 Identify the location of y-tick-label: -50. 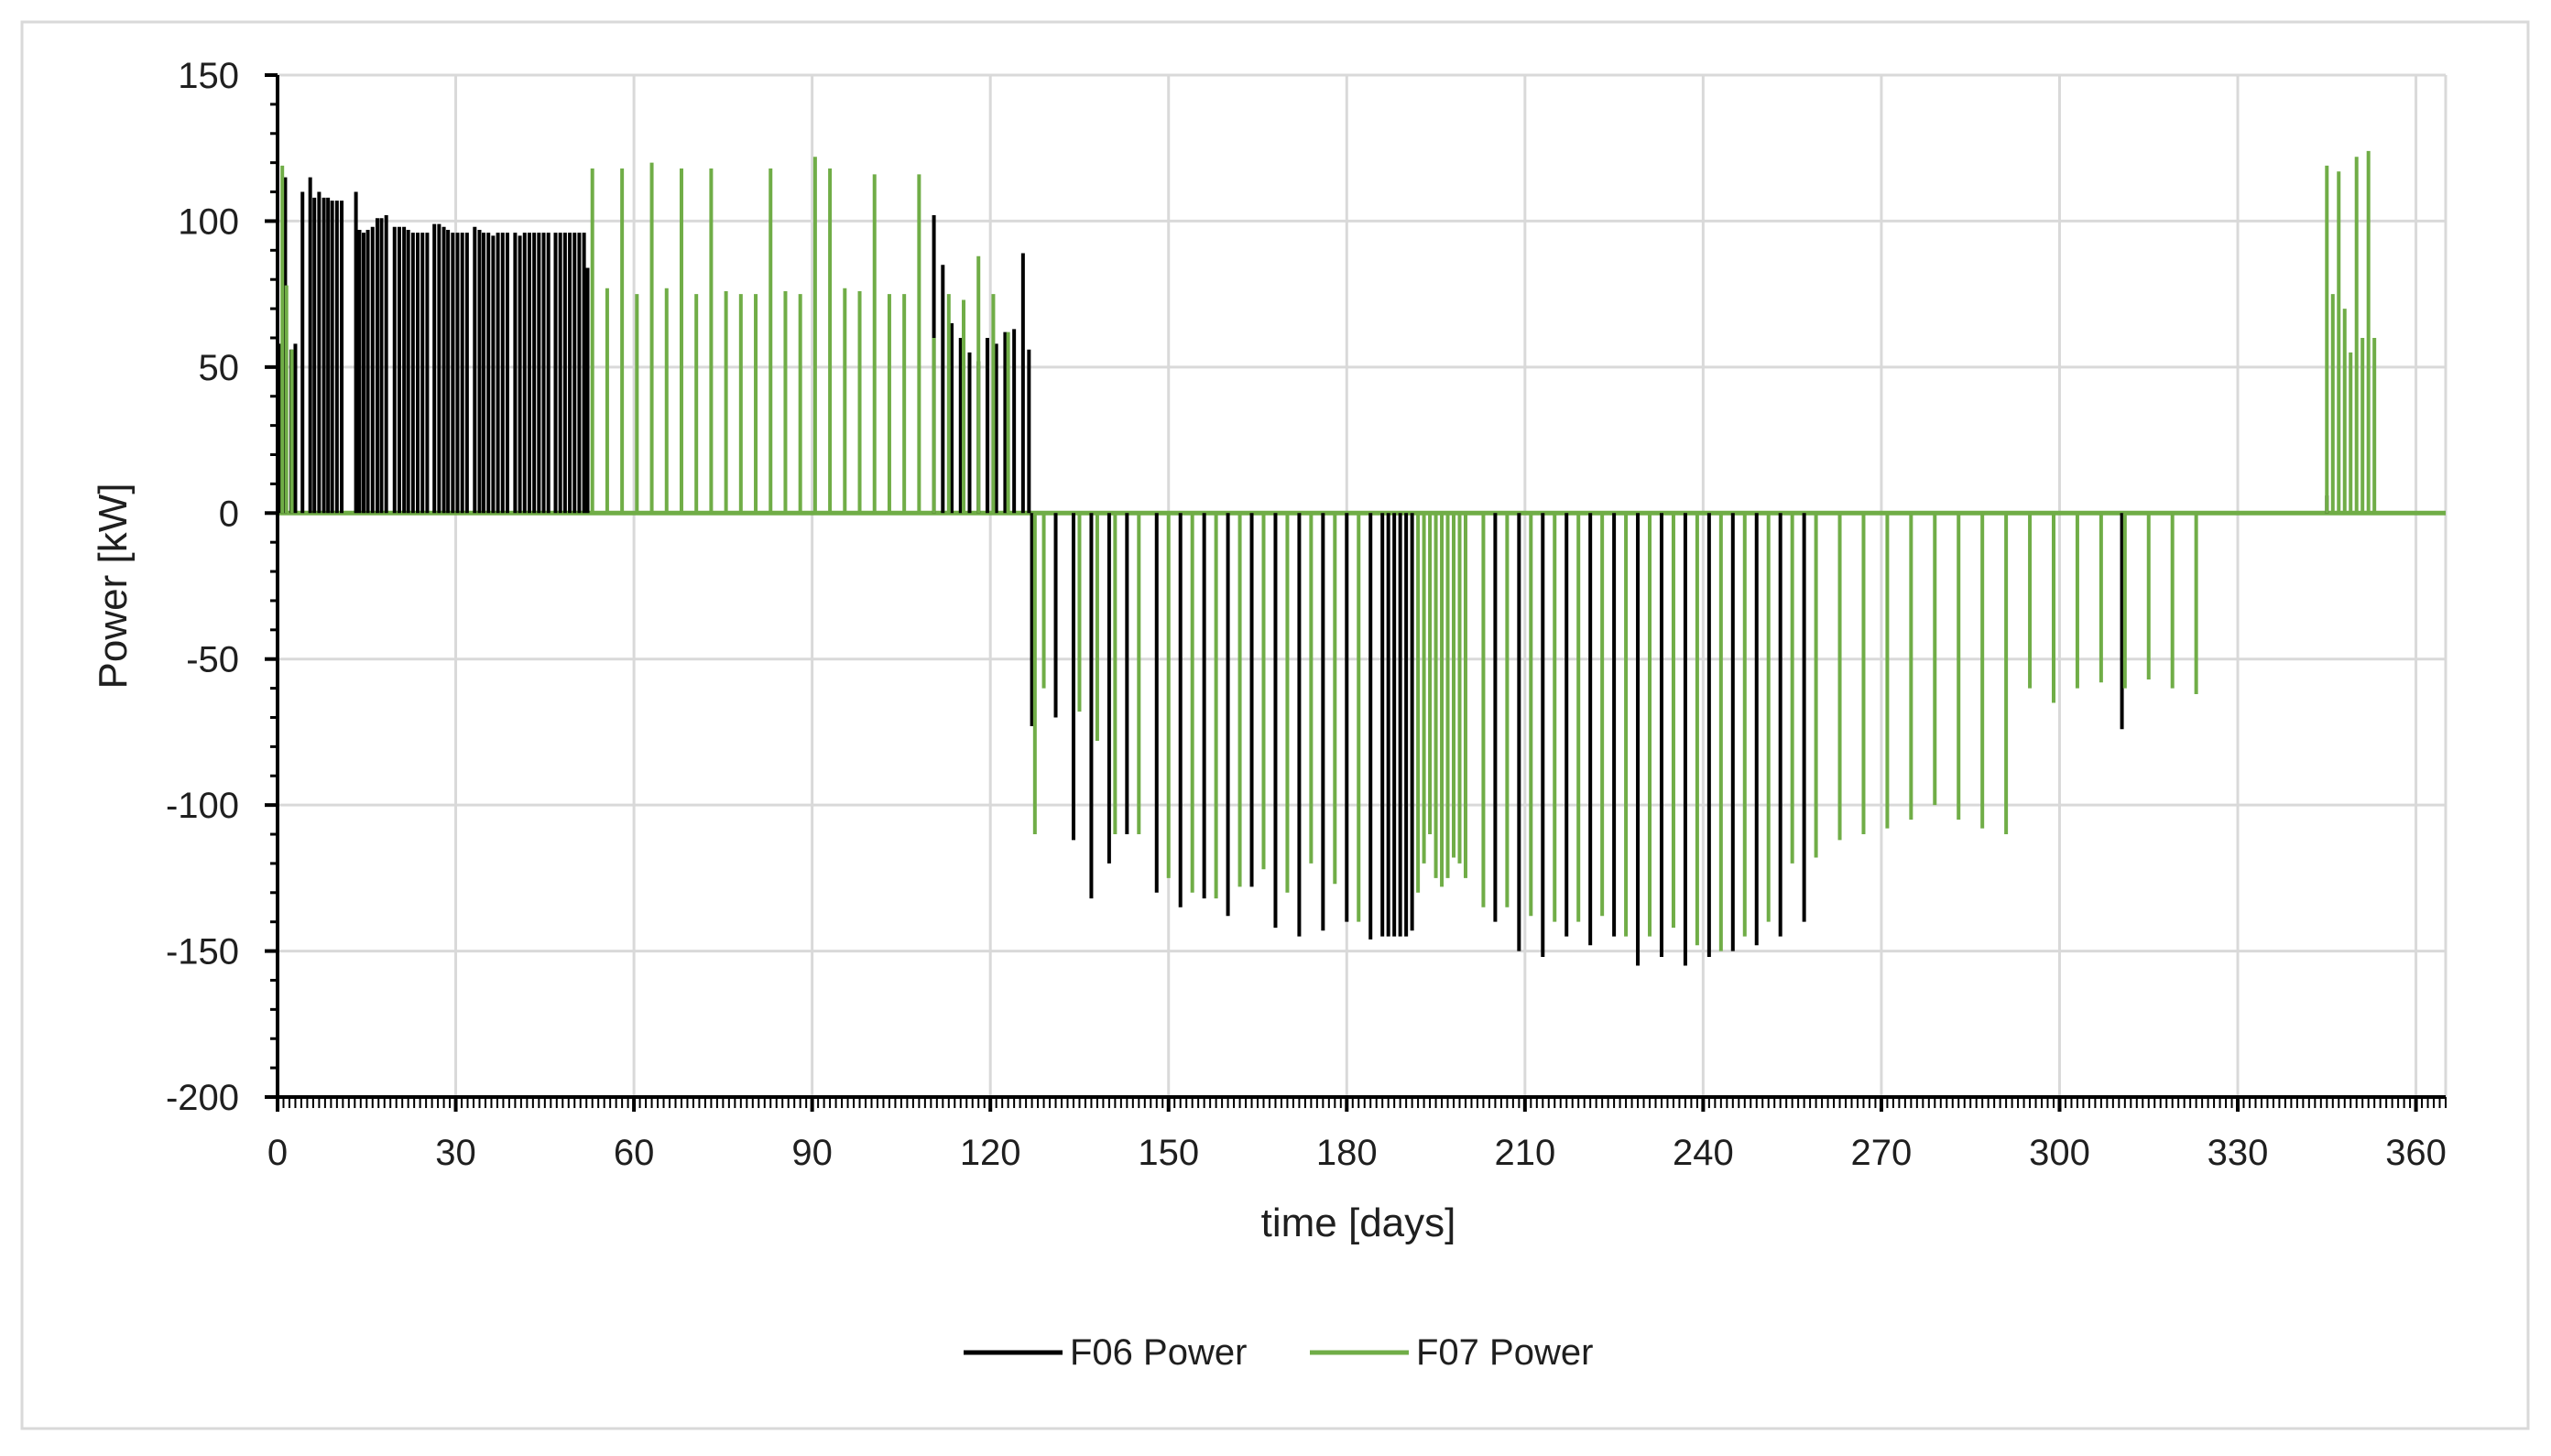
(212, 660).